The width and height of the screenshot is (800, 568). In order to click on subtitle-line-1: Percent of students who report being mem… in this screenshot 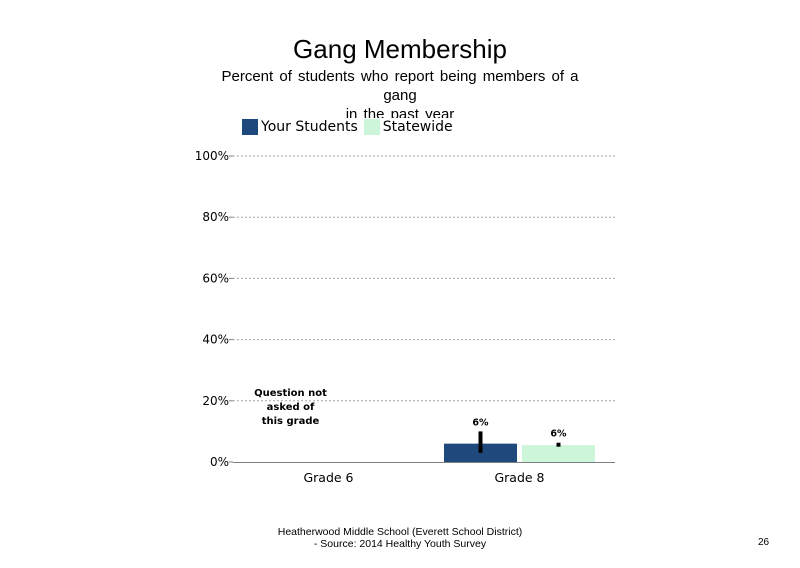, I will do `click(400, 76)`.